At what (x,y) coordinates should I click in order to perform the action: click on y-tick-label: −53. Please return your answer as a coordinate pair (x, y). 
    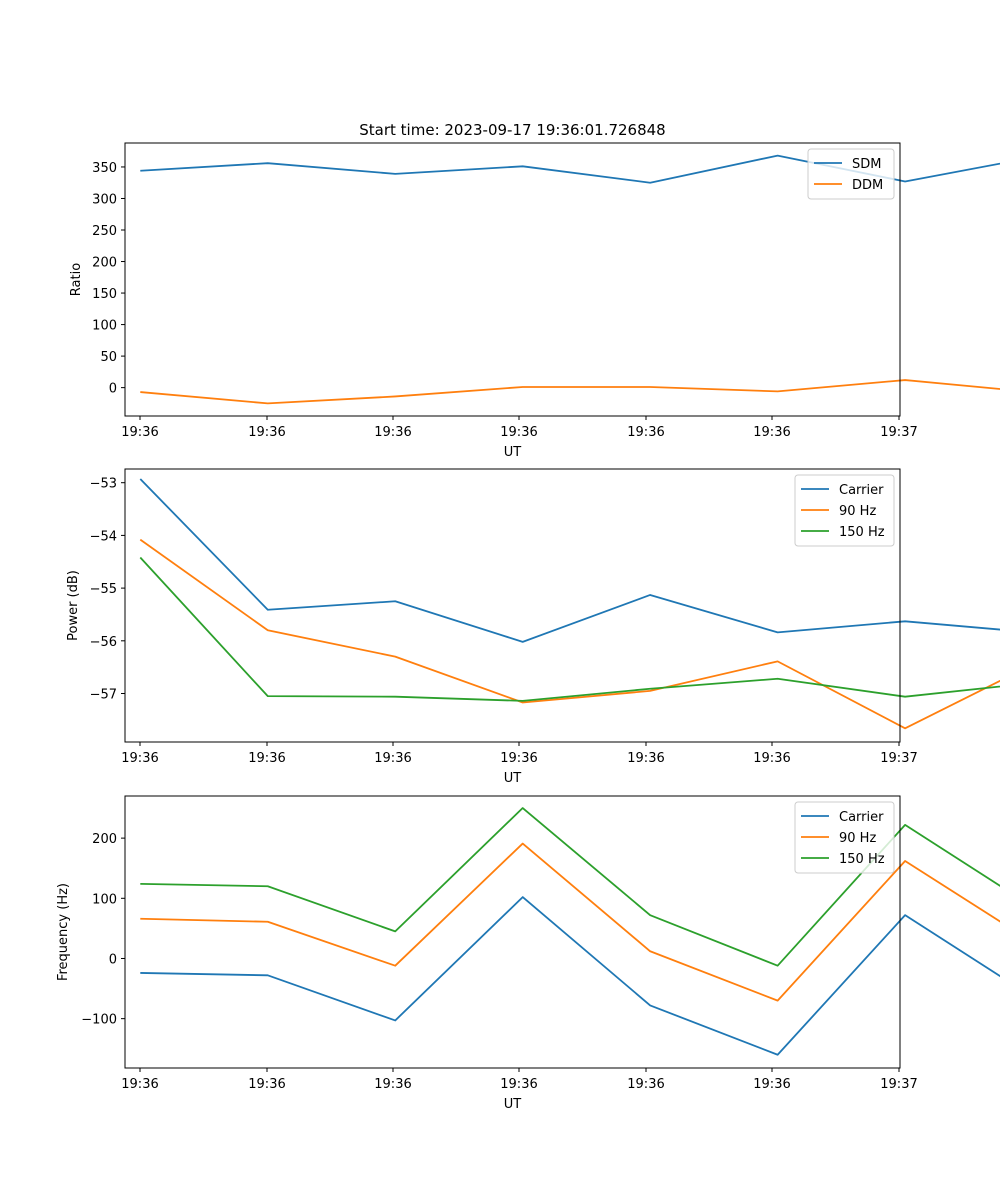
    Looking at the image, I should click on (103, 484).